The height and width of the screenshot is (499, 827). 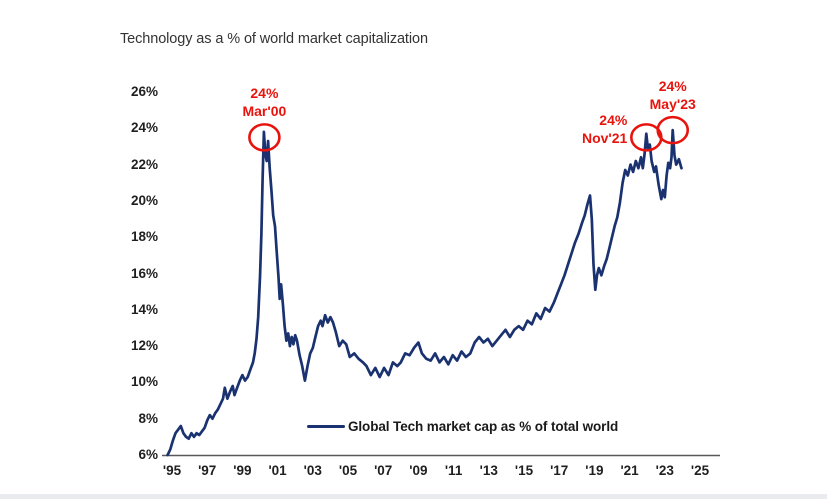 What do you see at coordinates (144, 237) in the screenshot?
I see `y-tick-label: 18%` at bounding box center [144, 237].